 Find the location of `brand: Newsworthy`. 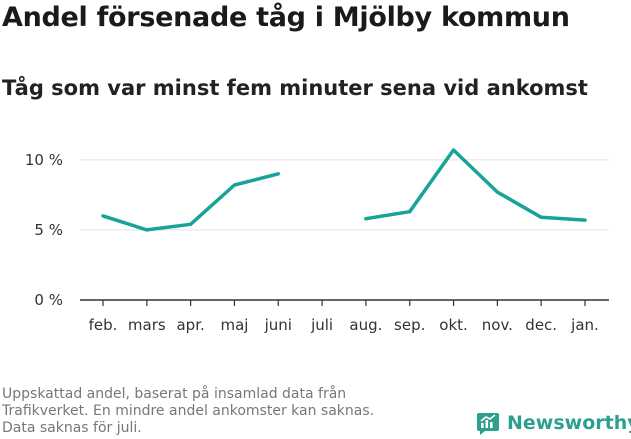

brand: Newsworthy is located at coordinates (553, 423).